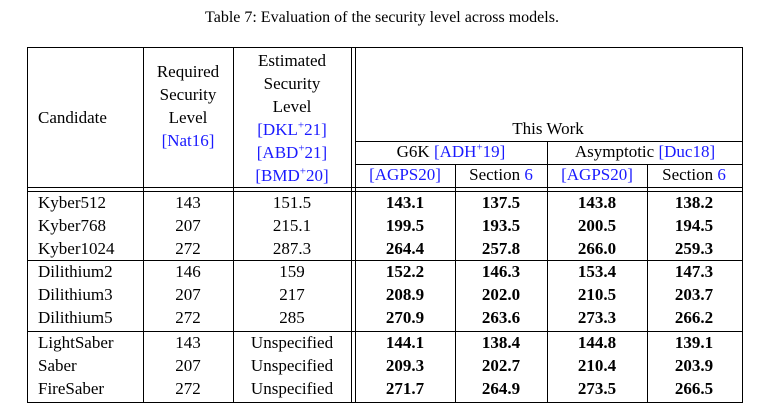 The height and width of the screenshot is (408, 765). What do you see at coordinates (292, 271) in the screenshot?
I see `cell: 159` at bounding box center [292, 271].